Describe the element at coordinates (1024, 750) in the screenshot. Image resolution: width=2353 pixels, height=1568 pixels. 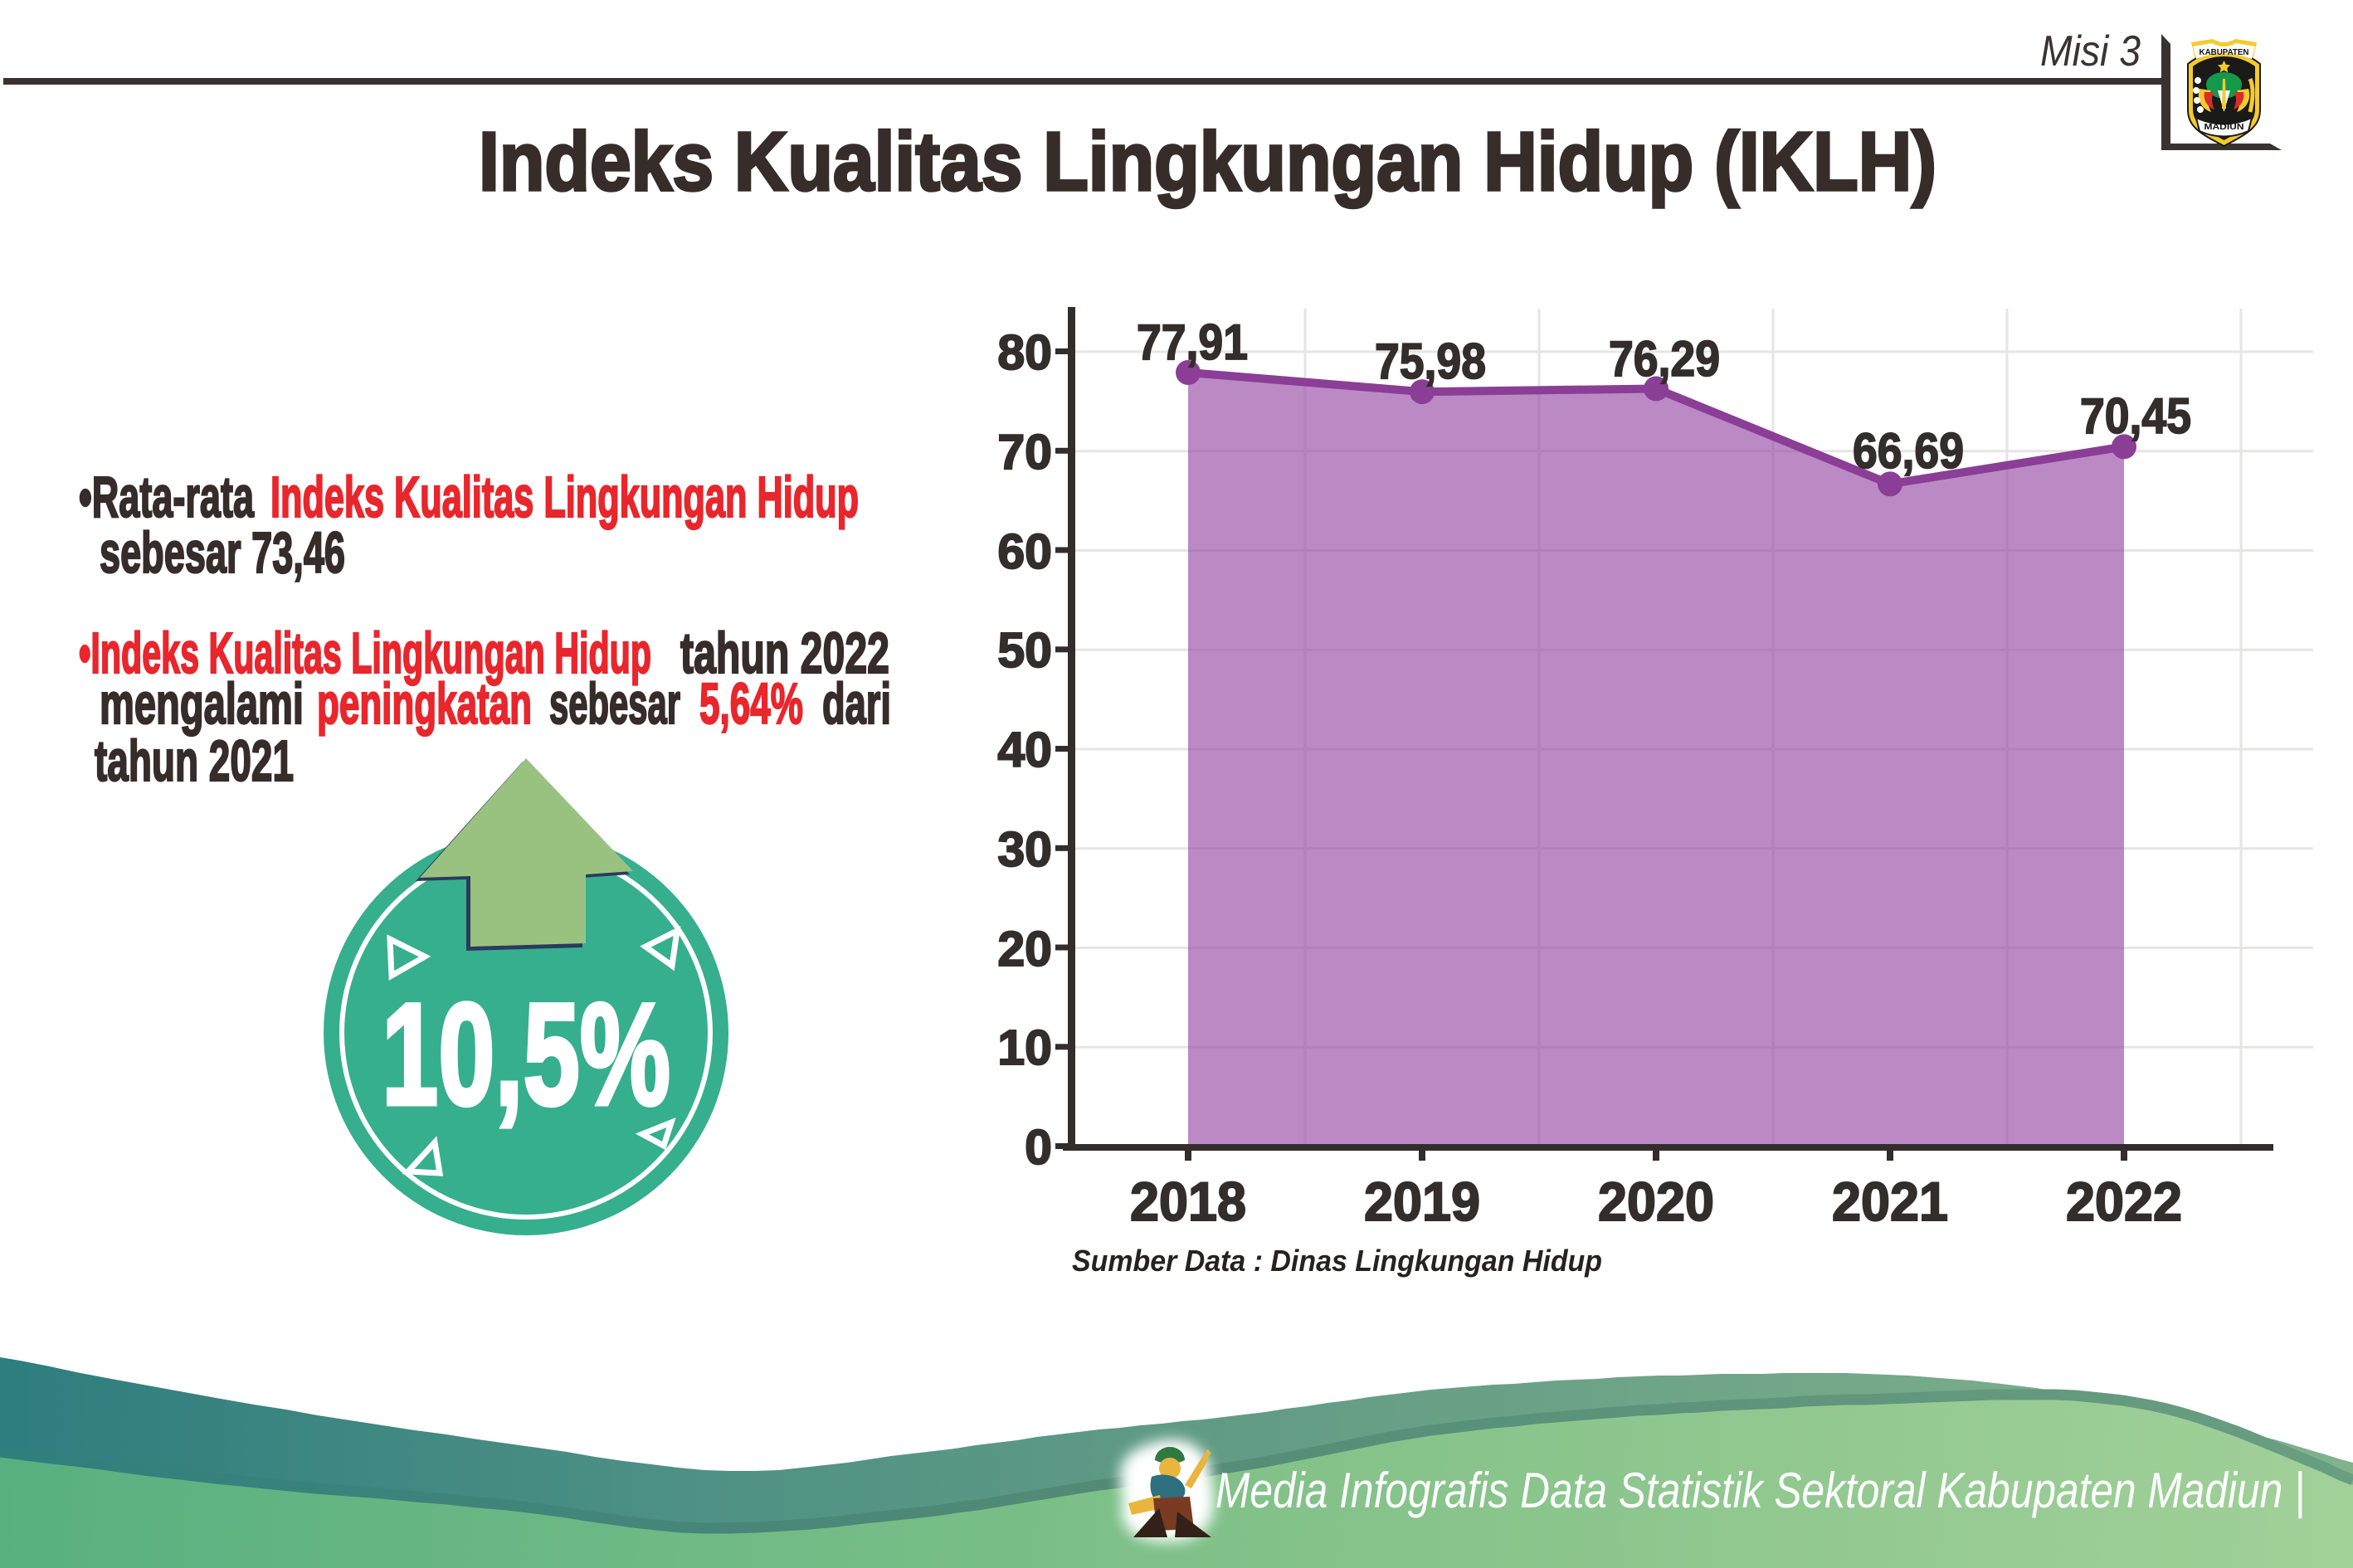
I see `svg-text: 40` at that location.